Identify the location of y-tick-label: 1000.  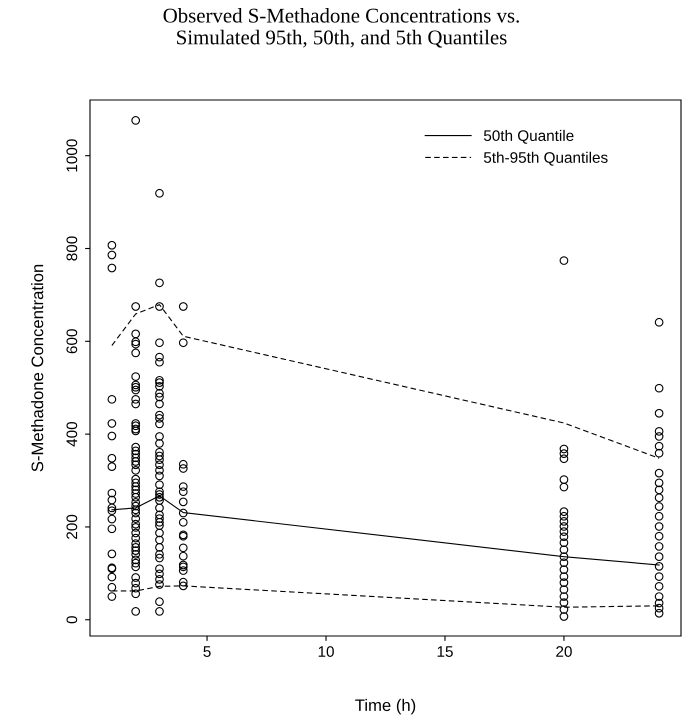
(72, 155).